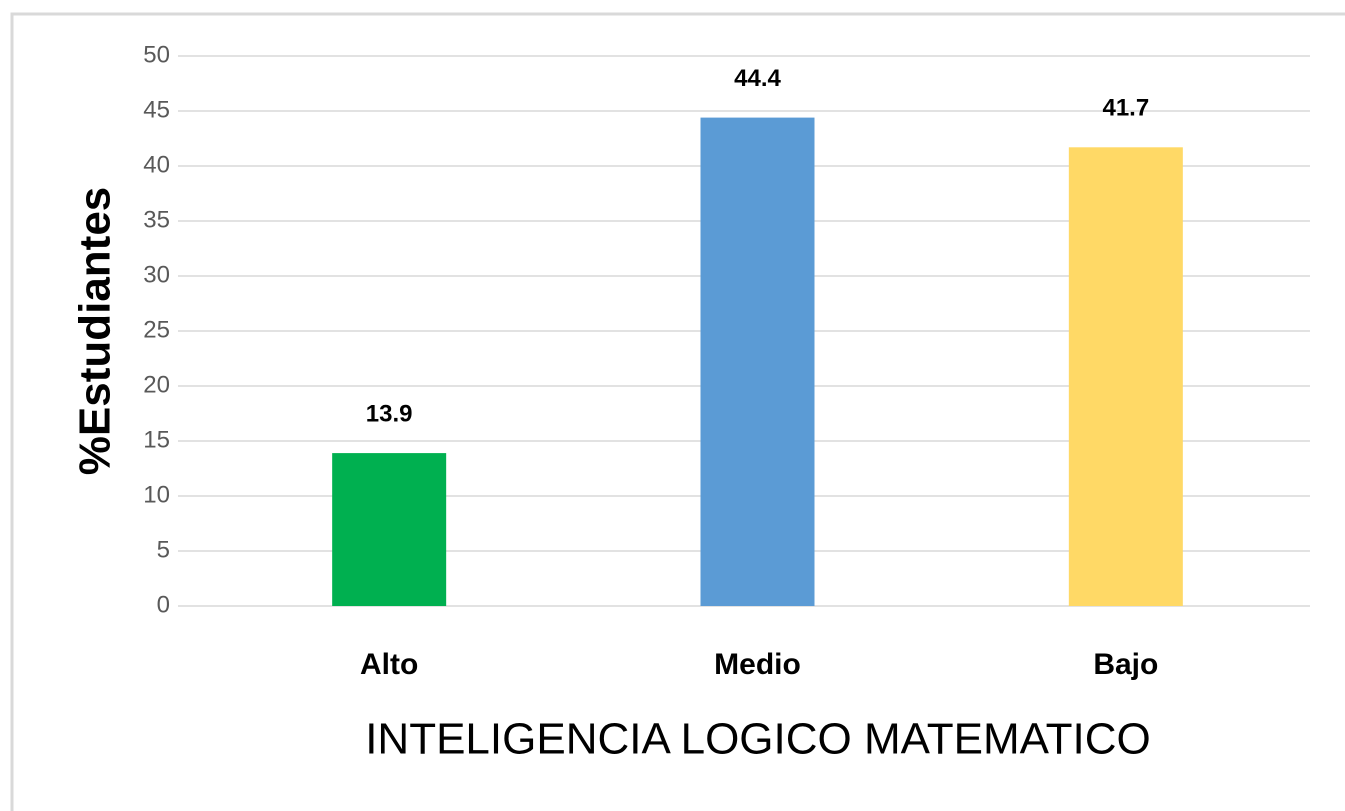  I want to click on data-label: 41.7, so click(1125, 108).